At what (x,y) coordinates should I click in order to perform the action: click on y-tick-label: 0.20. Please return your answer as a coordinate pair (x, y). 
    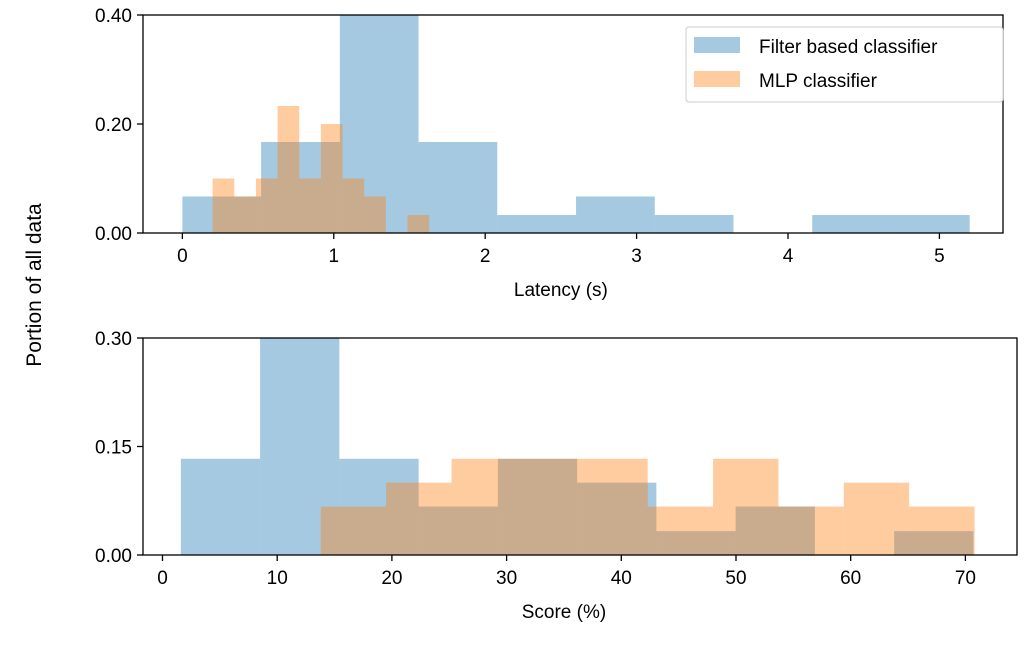
    Looking at the image, I should click on (113, 125).